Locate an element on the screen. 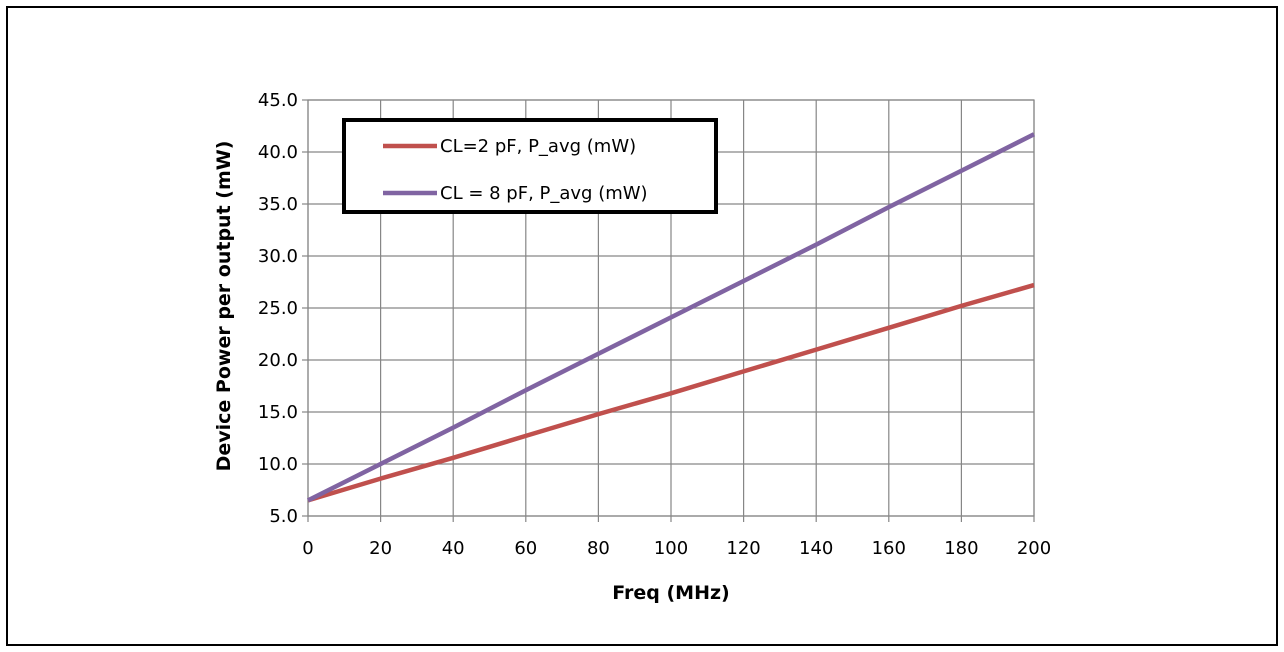 The image size is (1284, 652). legend-label-2: CL = 8 pF, P_avg (mW) is located at coordinates (544, 193).